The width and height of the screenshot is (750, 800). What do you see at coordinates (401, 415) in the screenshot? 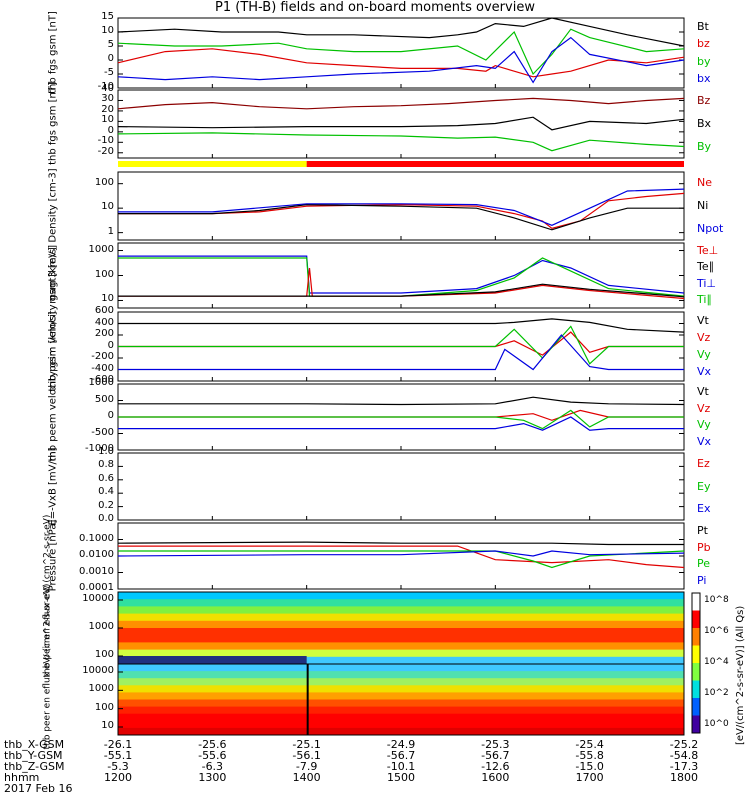
I see `series-line-peem-Vz` at bounding box center [401, 415].